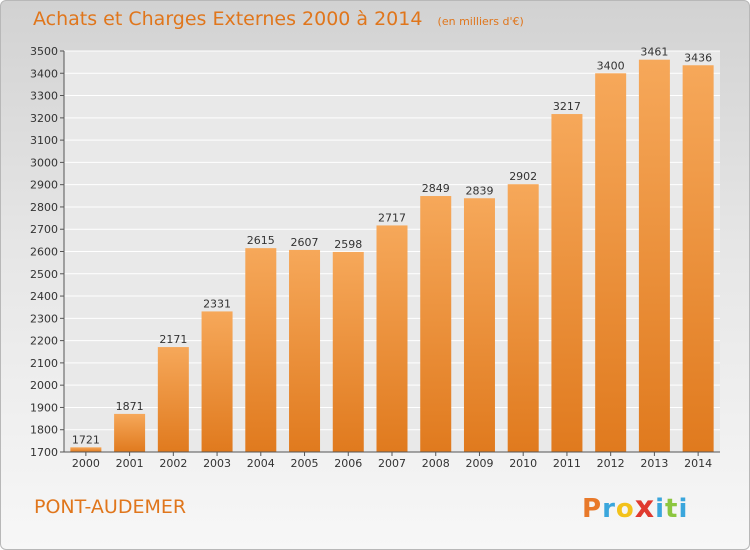 The width and height of the screenshot is (750, 550). I want to click on x-tick-label: 2007, so click(392, 463).